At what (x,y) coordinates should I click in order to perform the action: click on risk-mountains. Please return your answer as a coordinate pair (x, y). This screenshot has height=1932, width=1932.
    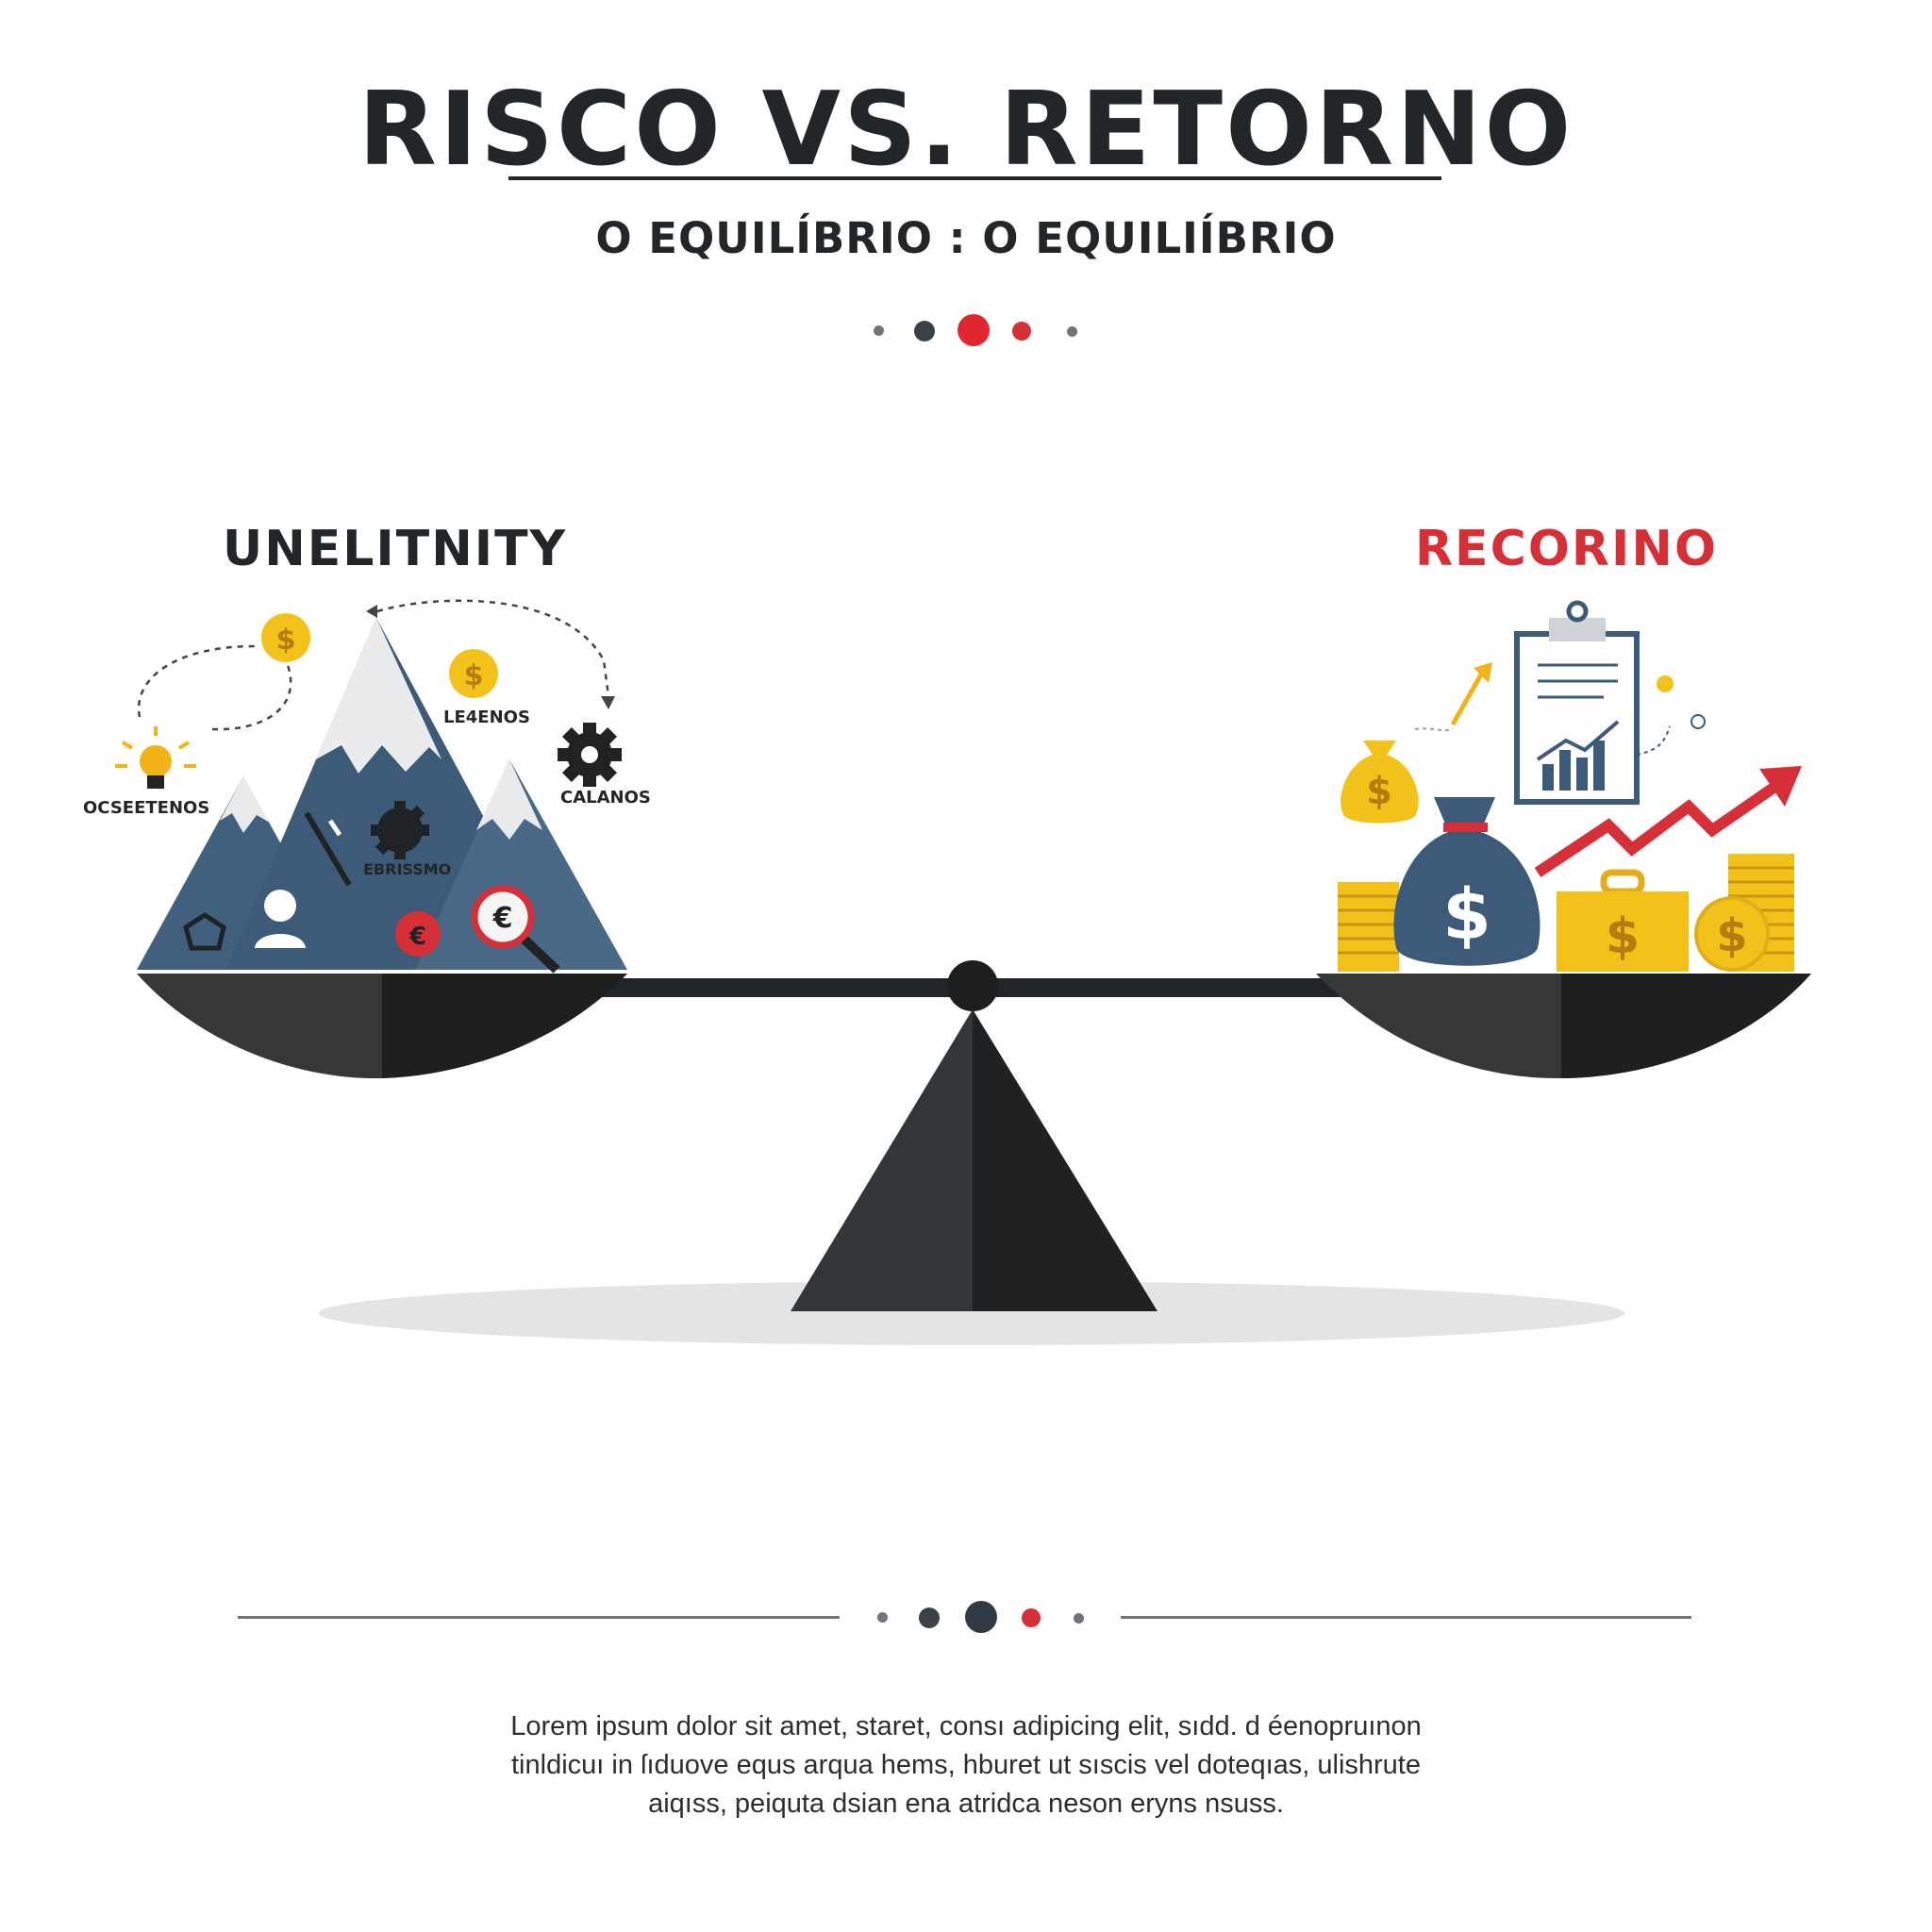
    Looking at the image, I should click on (382, 794).